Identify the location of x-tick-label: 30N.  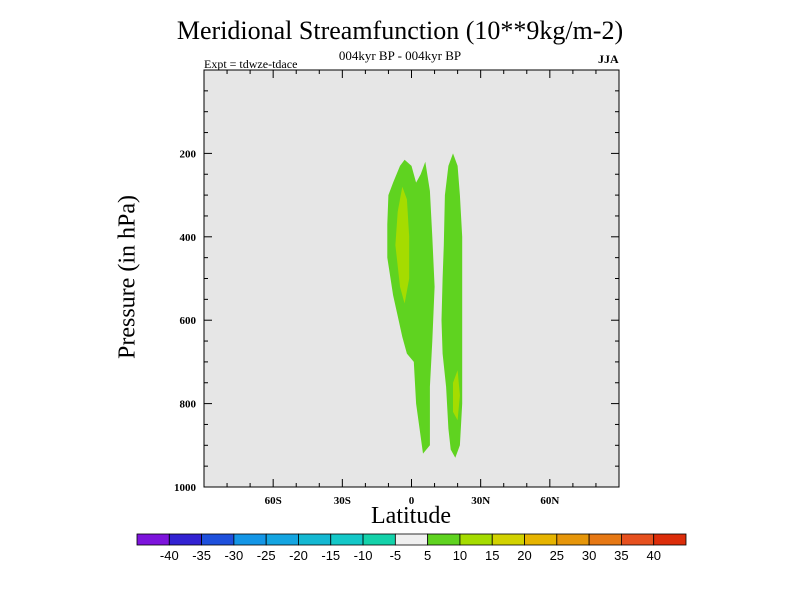
(480, 501).